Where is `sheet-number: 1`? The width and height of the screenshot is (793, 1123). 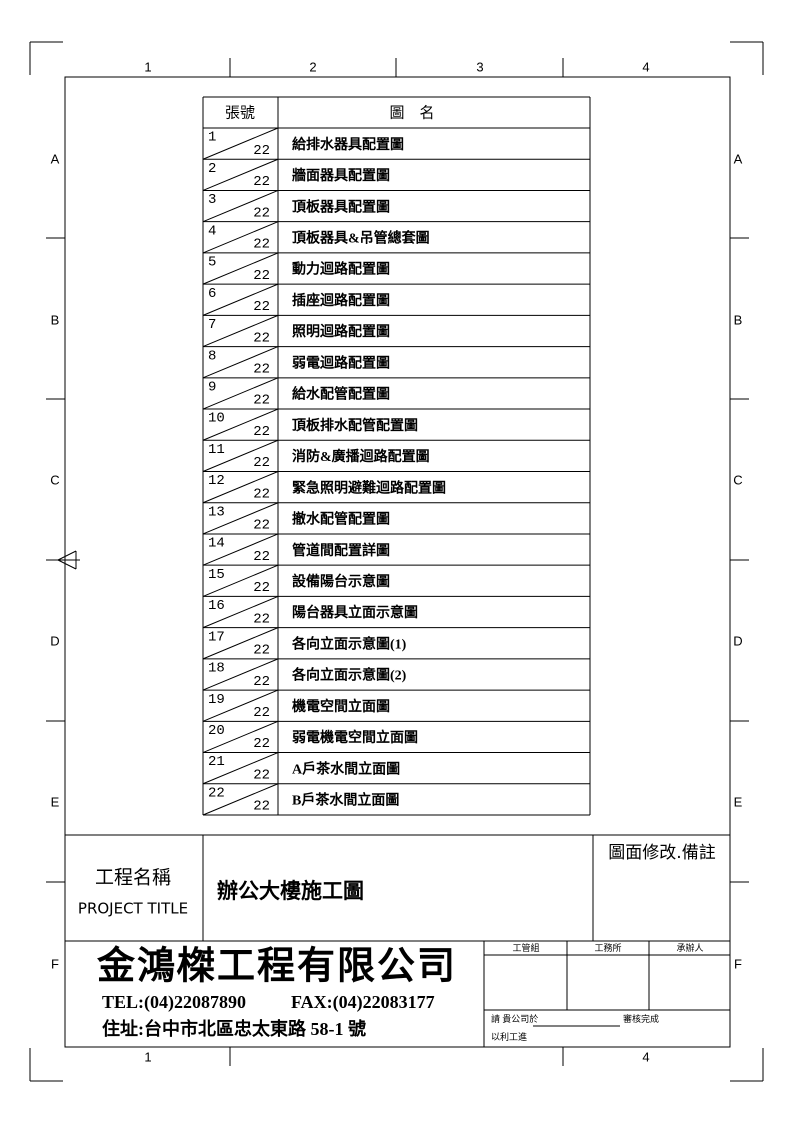
sheet-number: 1 is located at coordinates (212, 138).